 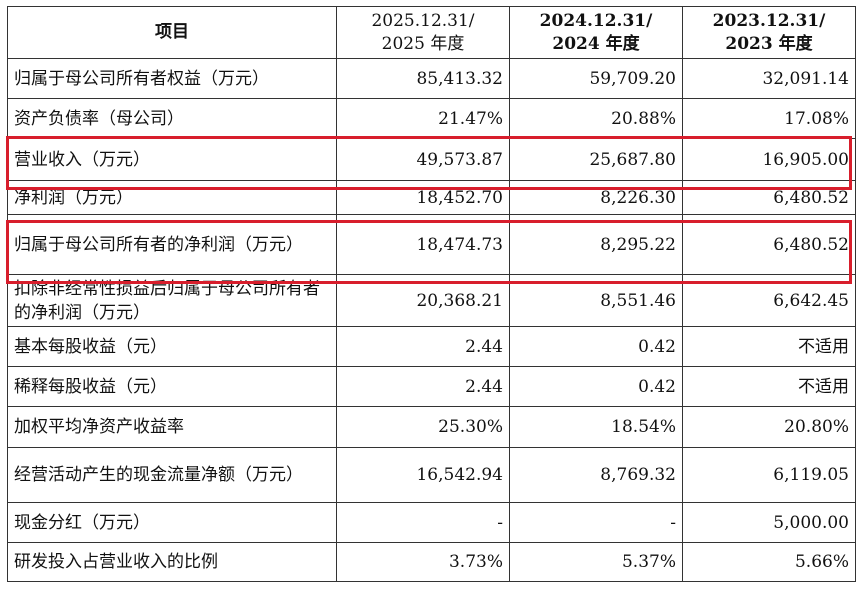 I want to click on cell-2023: 5.66%, so click(x=769, y=562).